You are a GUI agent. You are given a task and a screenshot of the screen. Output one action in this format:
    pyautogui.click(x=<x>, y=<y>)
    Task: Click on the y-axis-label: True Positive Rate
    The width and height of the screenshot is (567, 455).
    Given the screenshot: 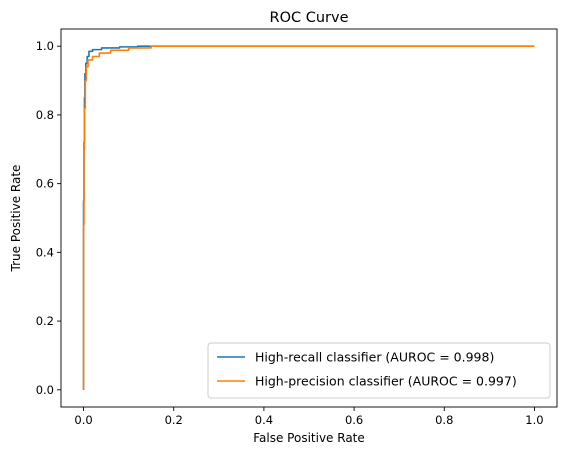 What is the action you would take?
    pyautogui.click(x=16, y=219)
    